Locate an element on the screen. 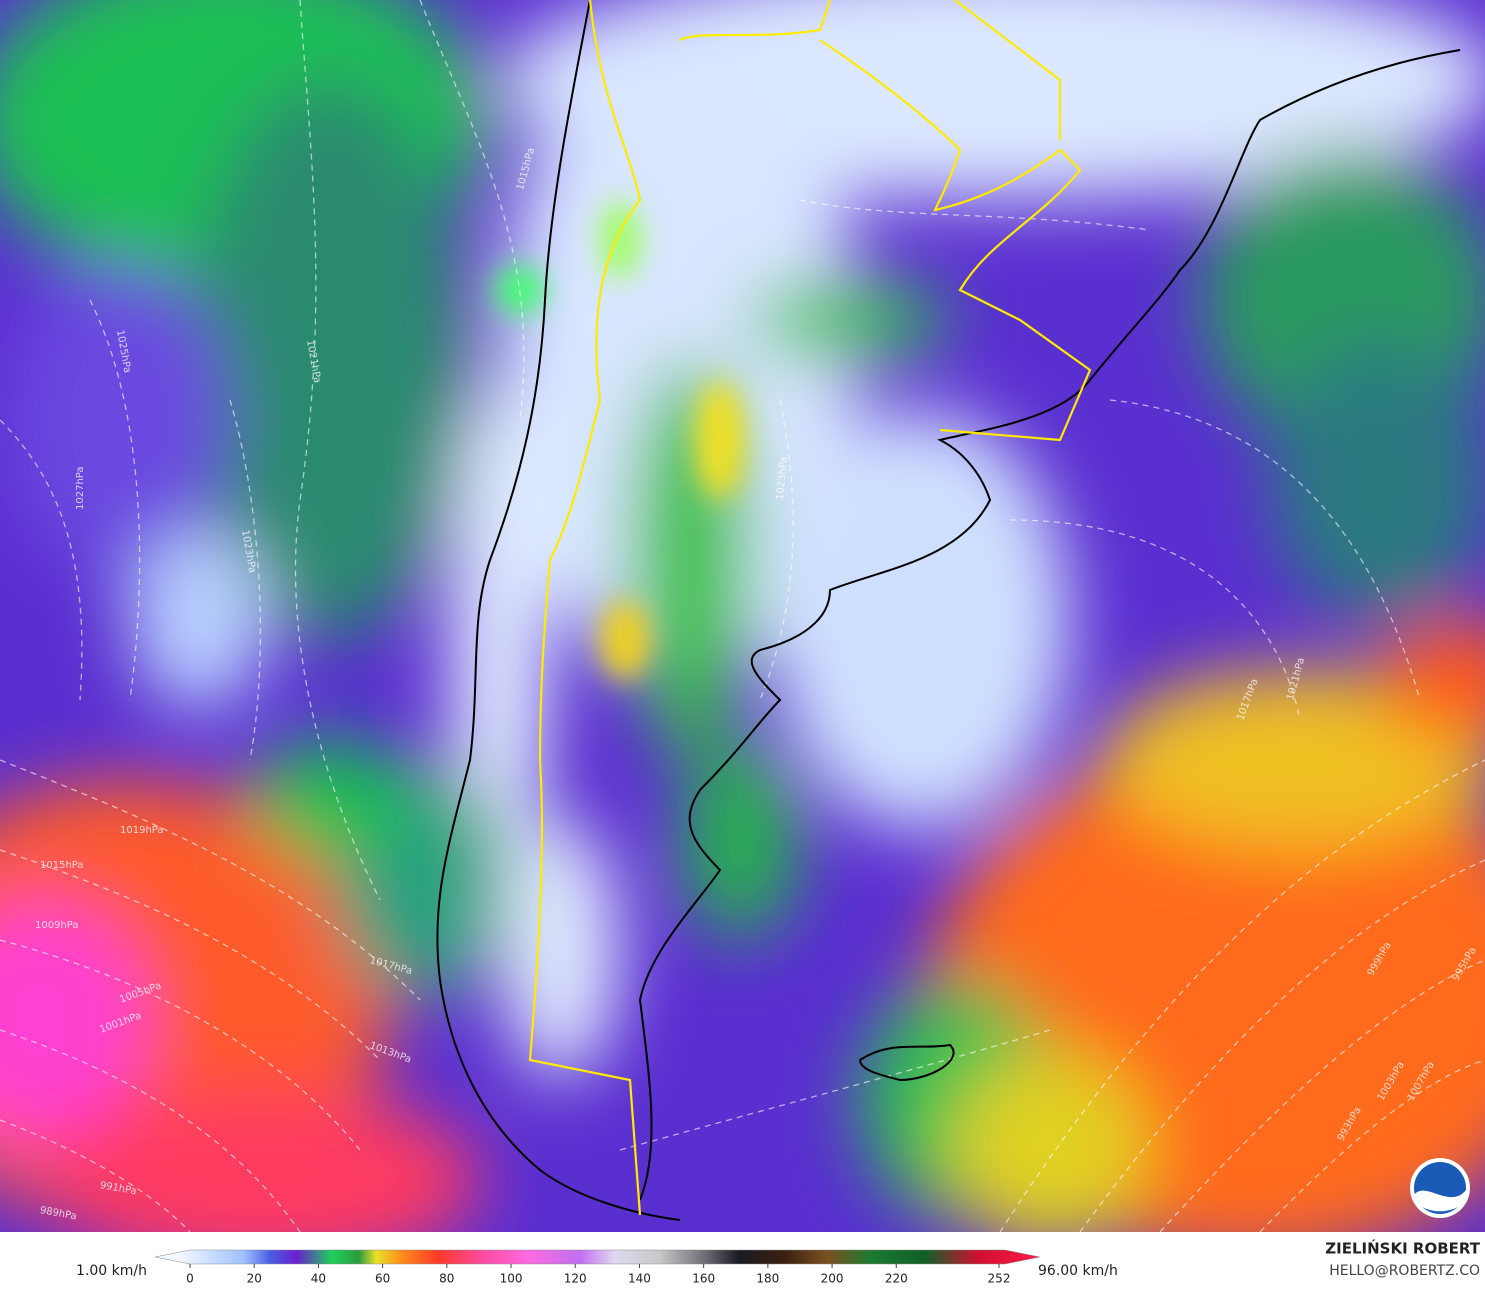  colorbar-tick-label: 140 is located at coordinates (639, 1279).